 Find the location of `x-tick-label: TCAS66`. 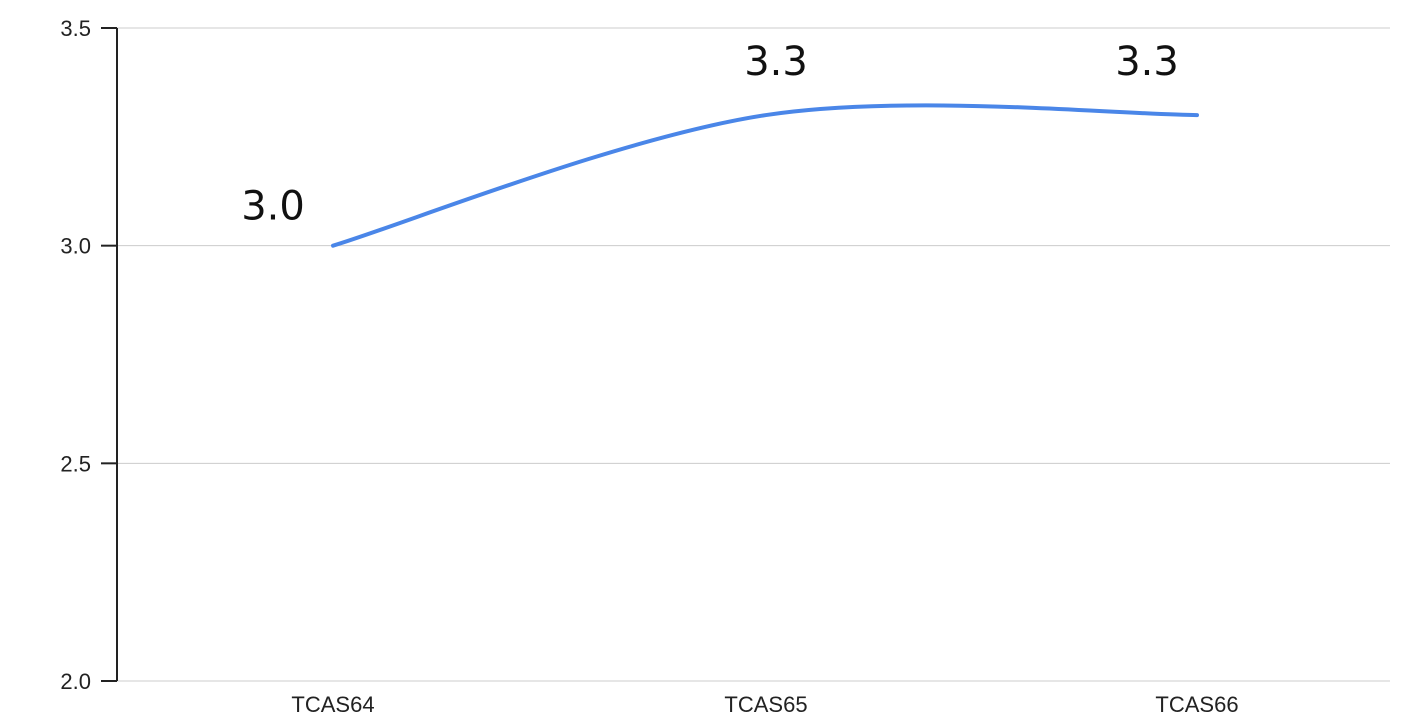

x-tick-label: TCAS66 is located at coordinates (1196, 704).